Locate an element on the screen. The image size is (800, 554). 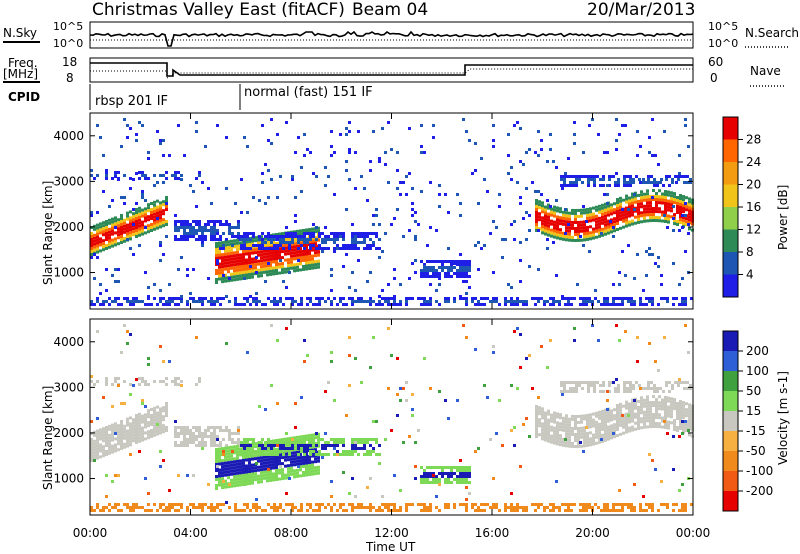
colorbar-swatch is located at coordinates (730, 285).